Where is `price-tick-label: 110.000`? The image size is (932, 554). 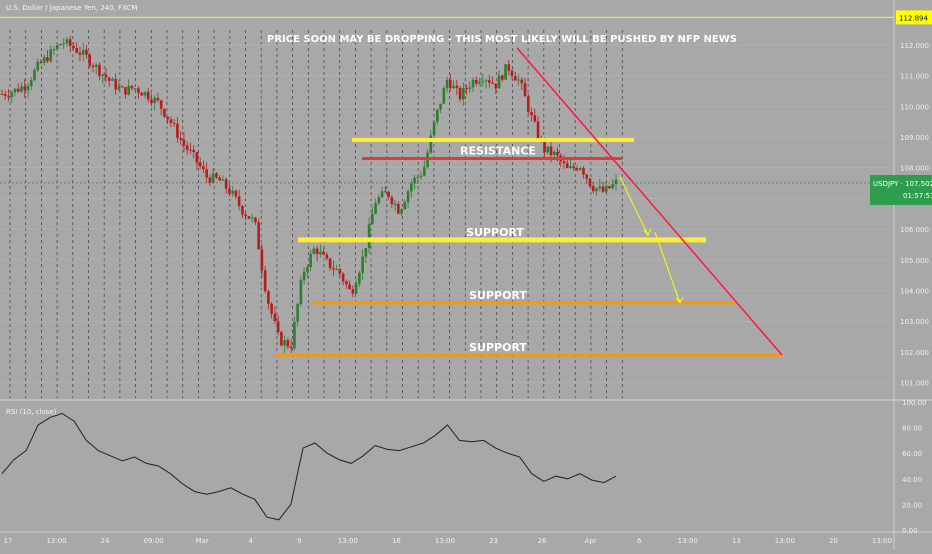
price-tick-label: 110.000 is located at coordinates (914, 107).